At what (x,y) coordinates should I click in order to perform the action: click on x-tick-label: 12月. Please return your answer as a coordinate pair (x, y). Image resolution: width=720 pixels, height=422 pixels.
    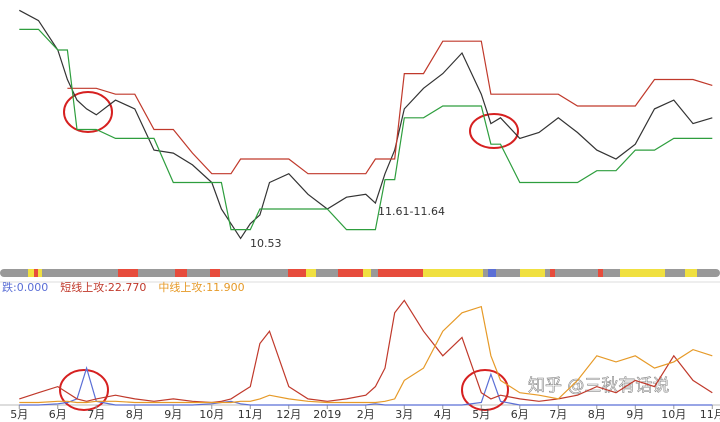
    Looking at the image, I should click on (288, 414).